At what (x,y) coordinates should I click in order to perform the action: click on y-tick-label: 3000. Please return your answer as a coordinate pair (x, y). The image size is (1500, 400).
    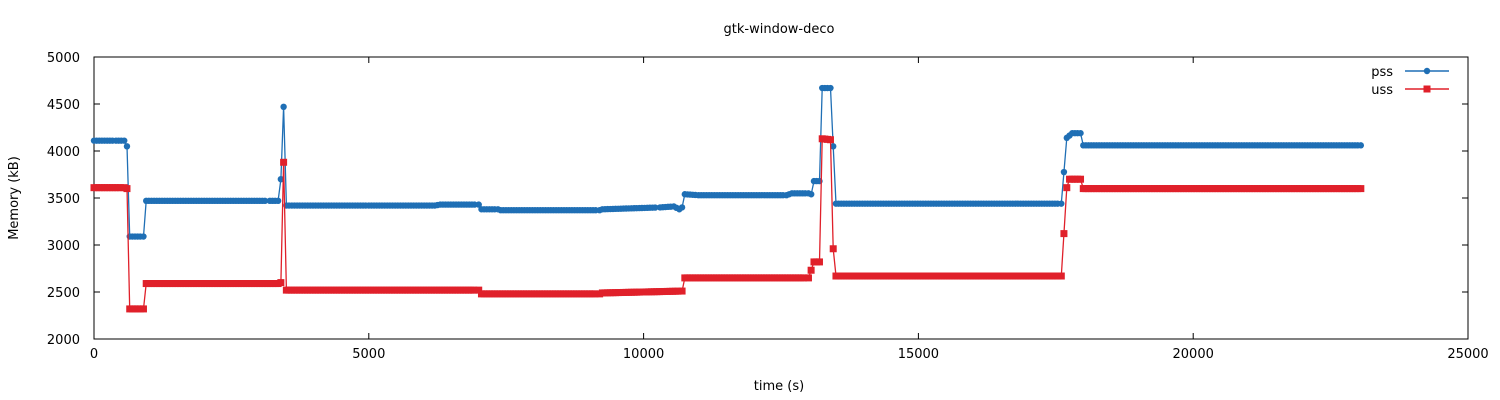
    Looking at the image, I should click on (63, 246).